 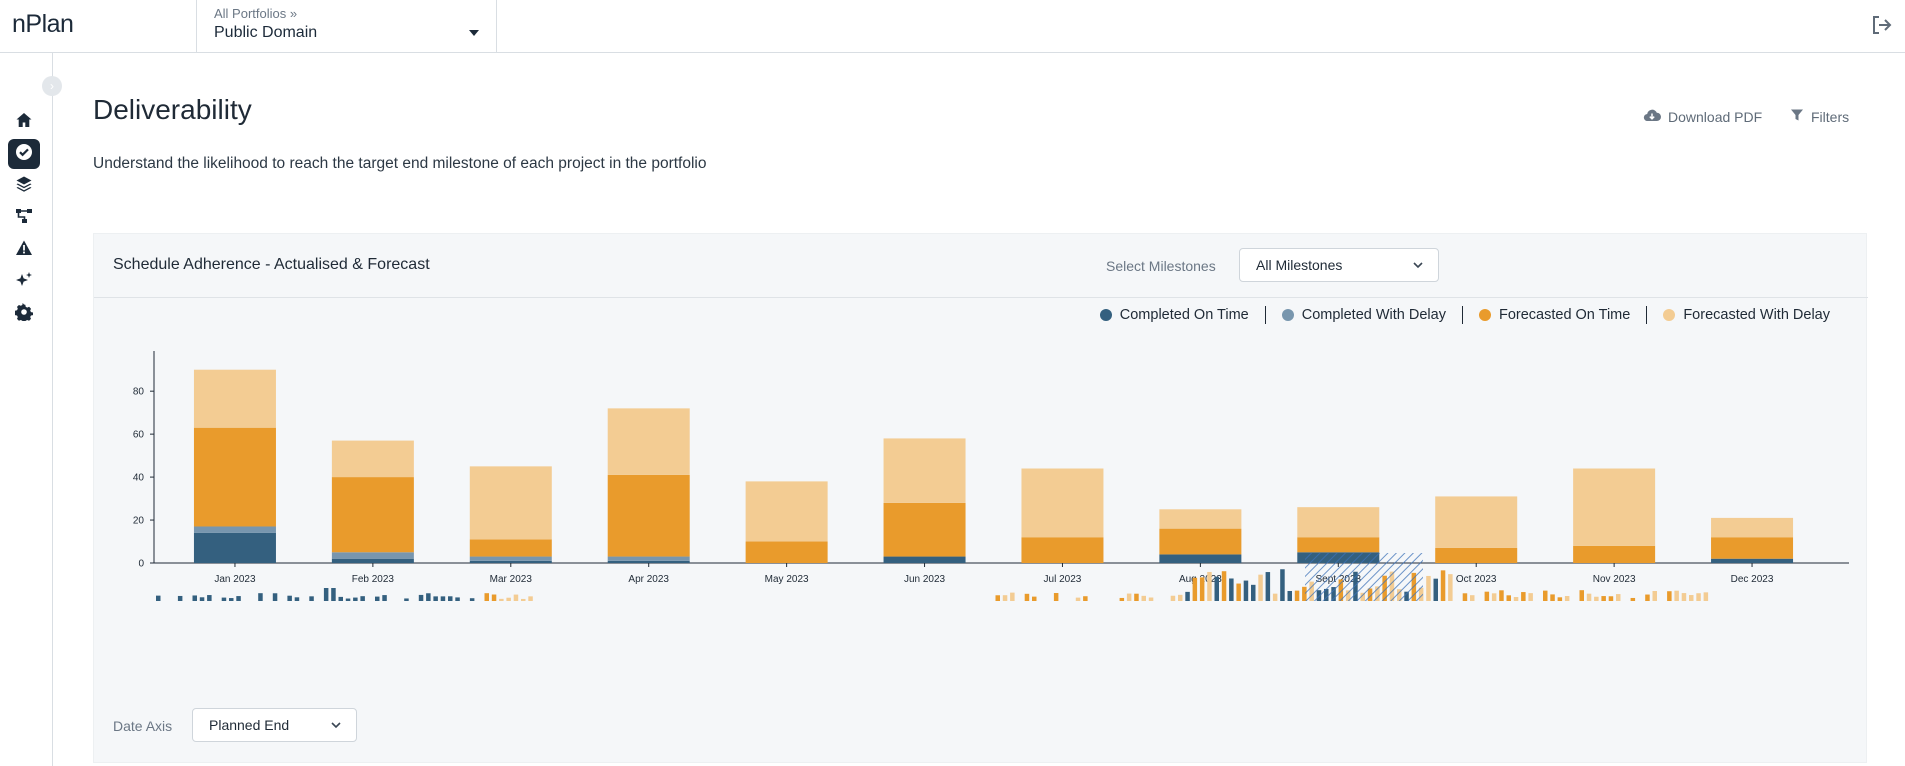 What do you see at coordinates (1339, 265) in the screenshot?
I see `milestones-select: All Milestones` at bounding box center [1339, 265].